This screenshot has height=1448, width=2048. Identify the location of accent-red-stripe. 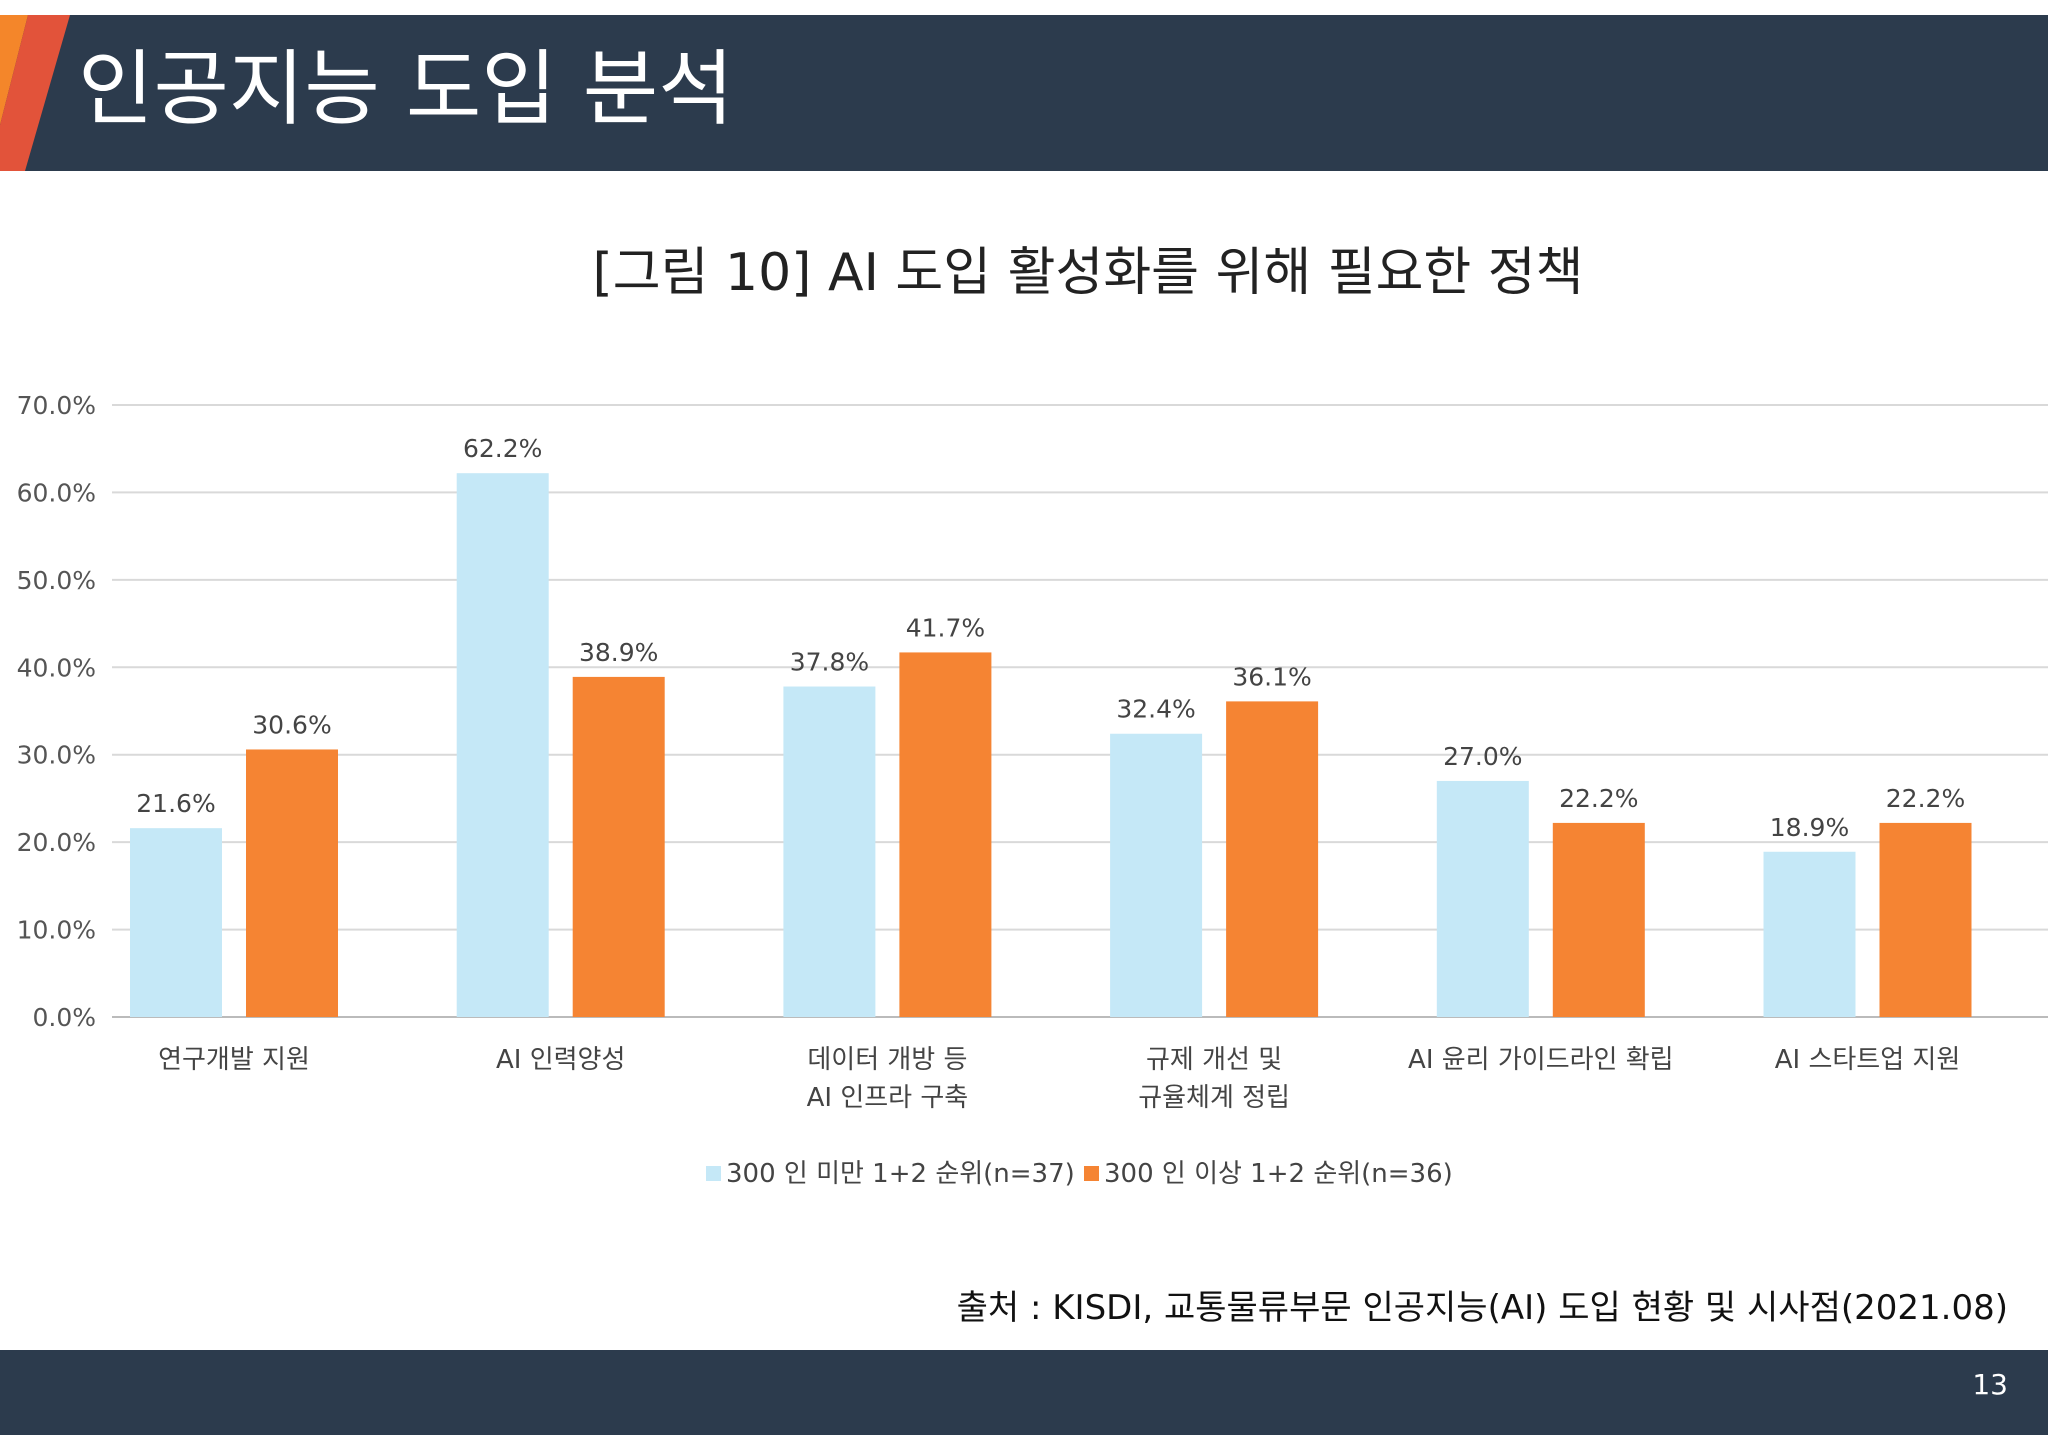
(35, 93).